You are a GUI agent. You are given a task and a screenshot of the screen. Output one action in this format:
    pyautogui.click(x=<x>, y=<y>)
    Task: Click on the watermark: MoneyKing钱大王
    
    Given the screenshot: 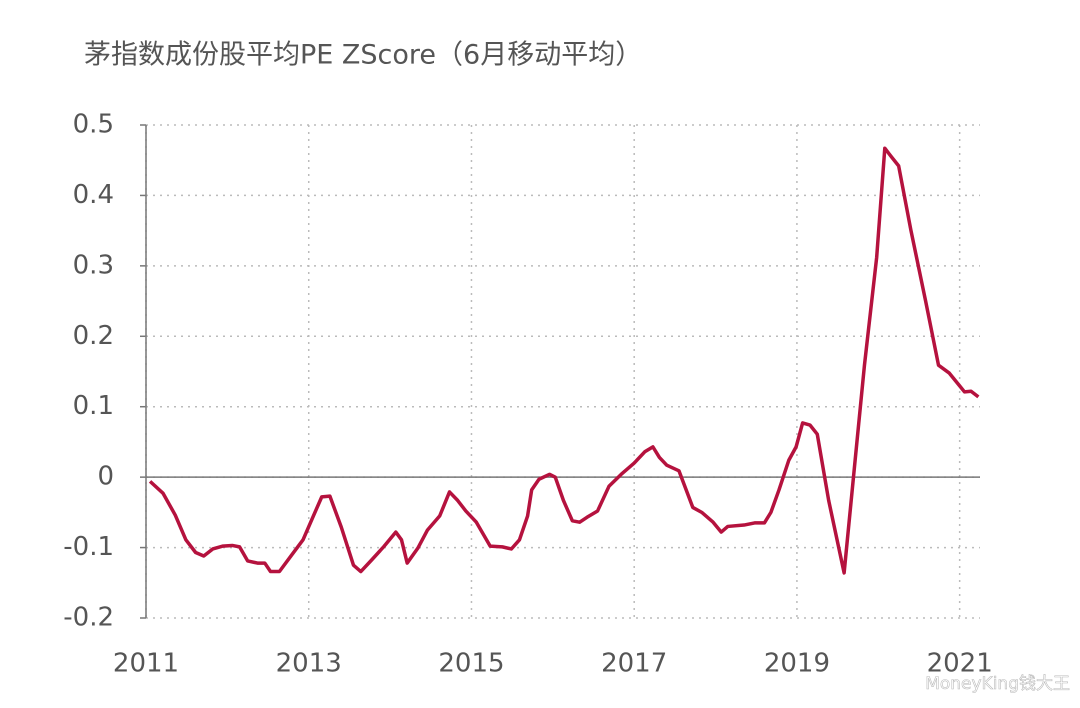 What is the action you would take?
    pyautogui.click(x=997, y=684)
    